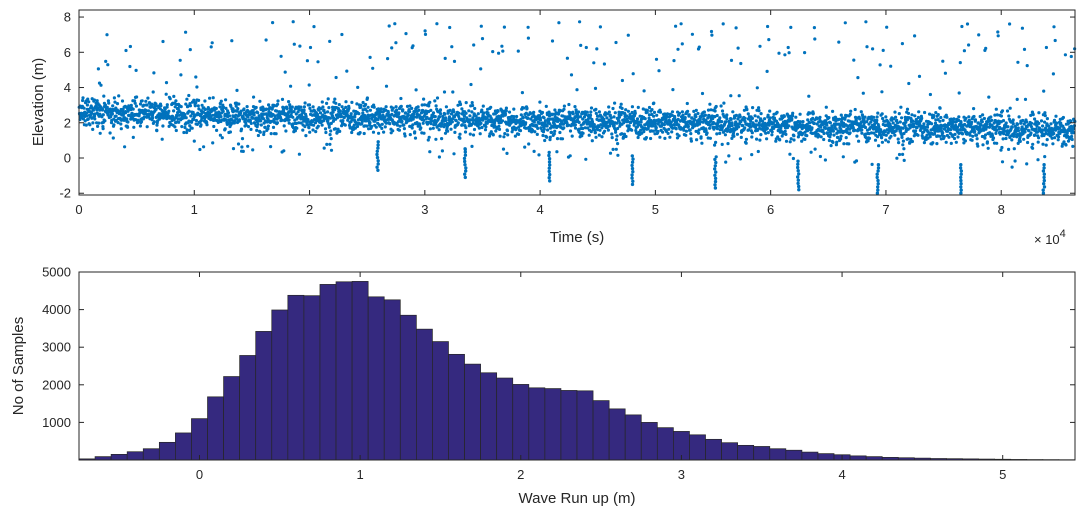 The width and height of the screenshot is (1078, 513). What do you see at coordinates (194, 209) in the screenshot?
I see `scatter-x-tick-label: 1` at bounding box center [194, 209].